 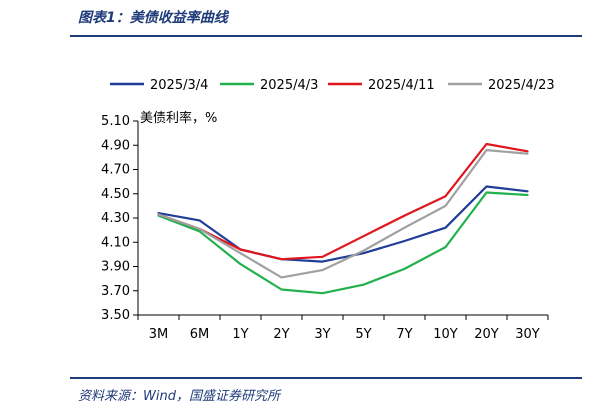 I want to click on y-tick-labels: 3.50 3.70 3.90 4.10 4.30 4.50 4.70 4.90 5.10, so click(x=115, y=218).